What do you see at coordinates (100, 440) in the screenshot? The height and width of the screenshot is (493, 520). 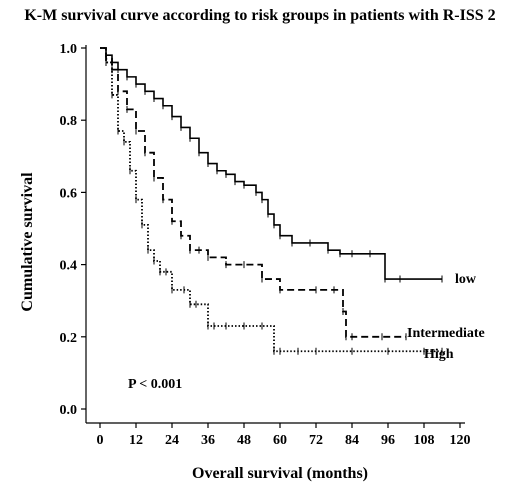 I see `x-tick-label: 0` at bounding box center [100, 440].